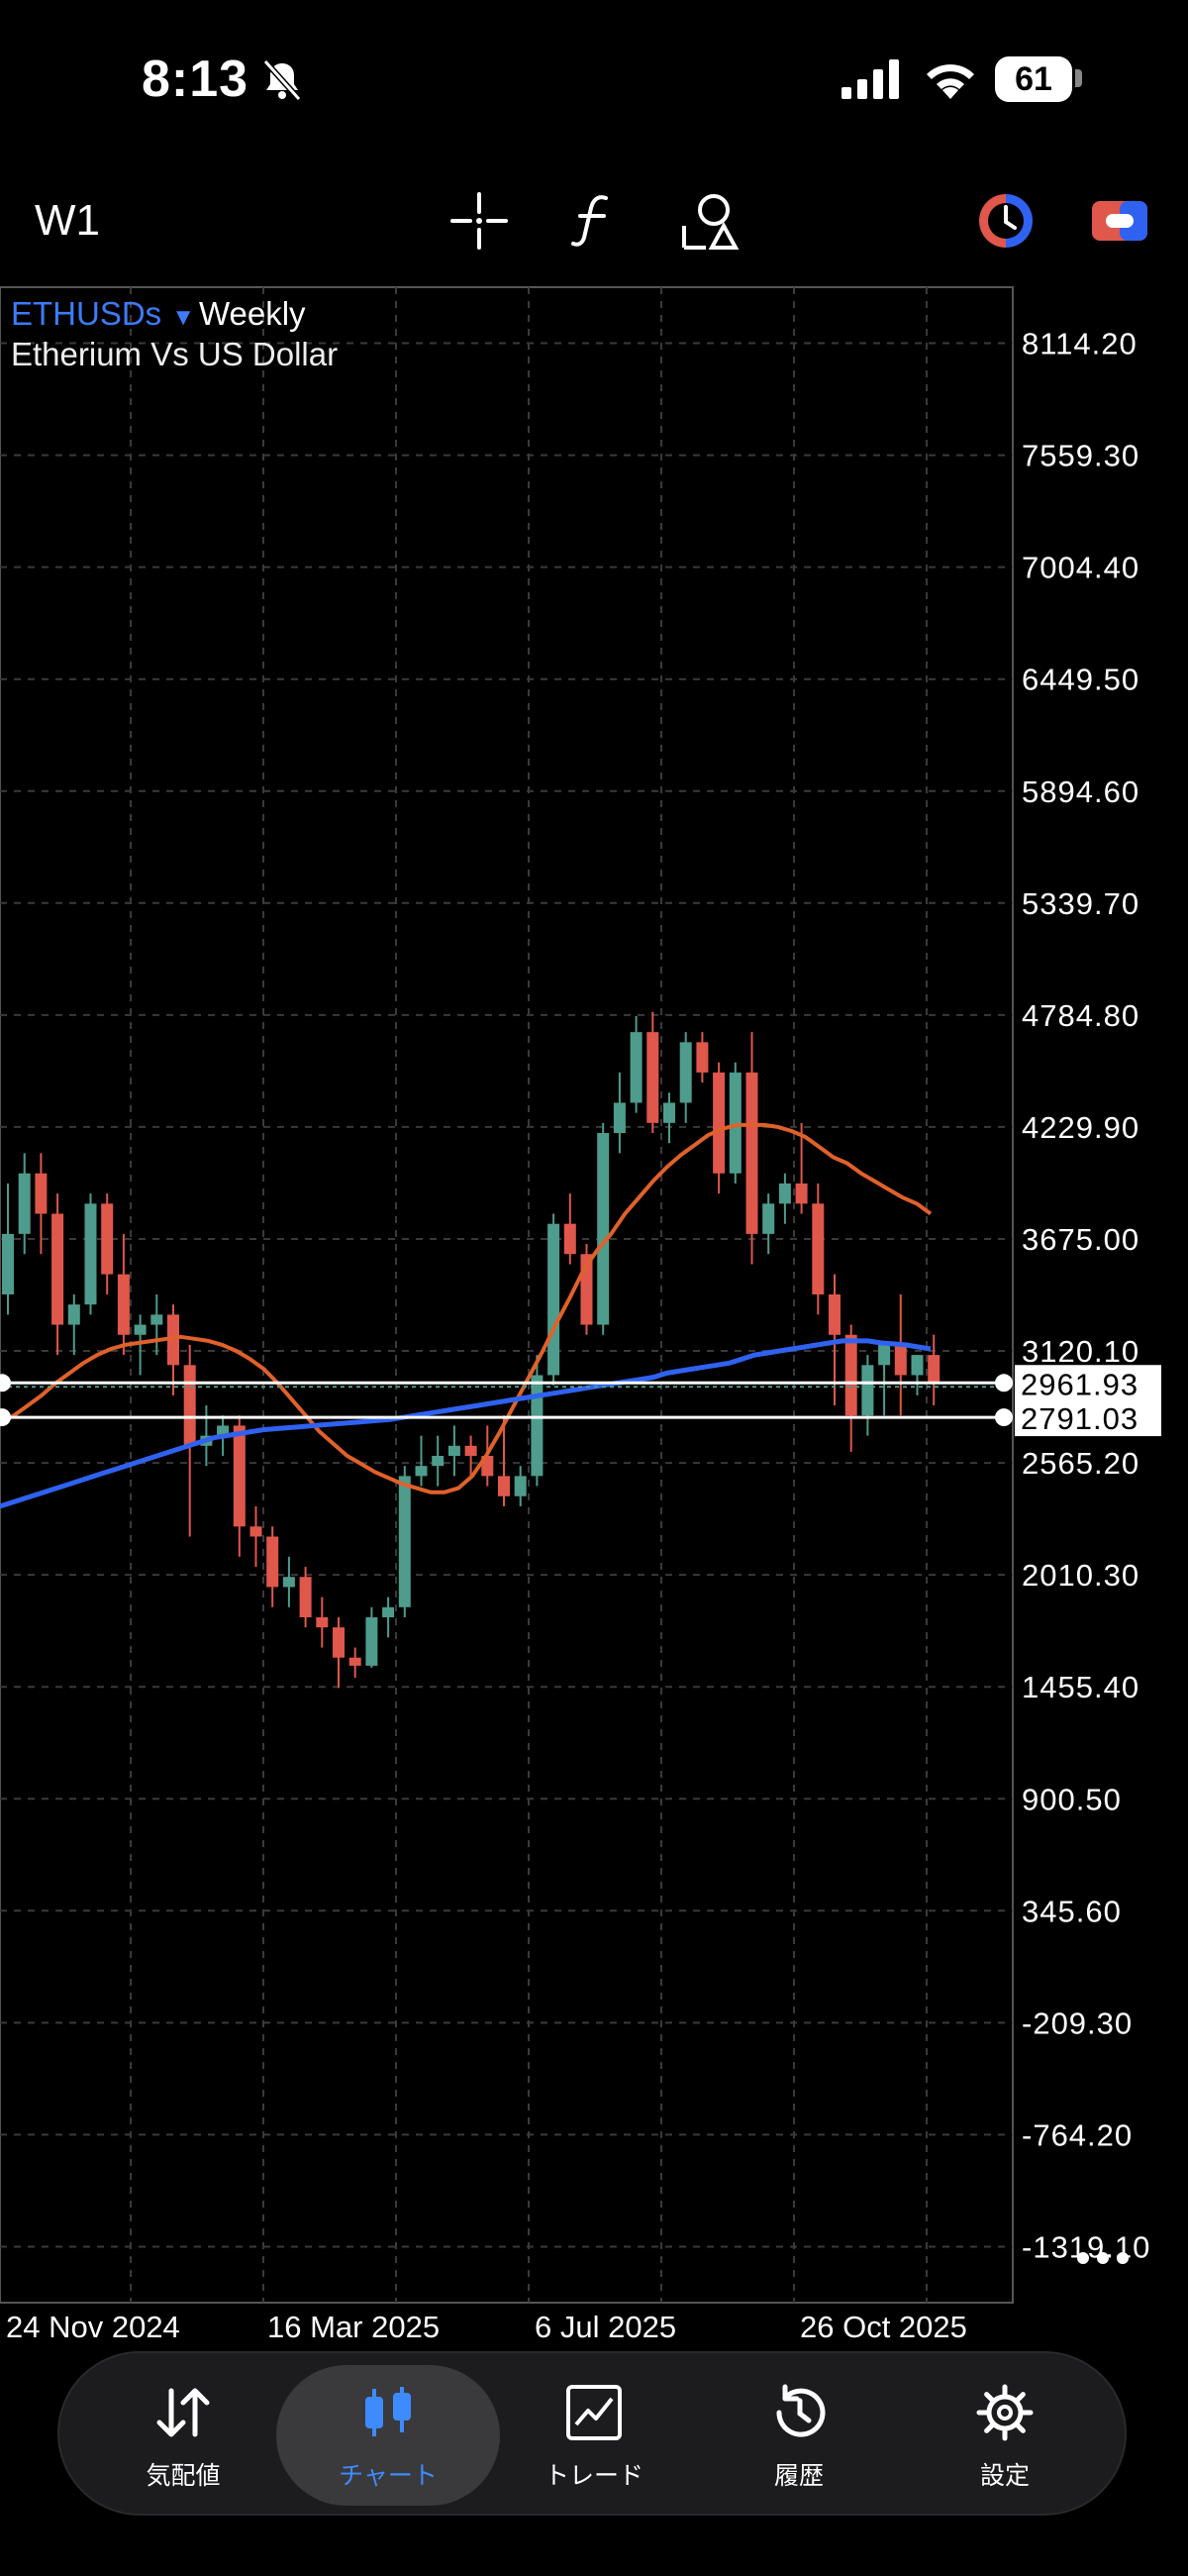 The width and height of the screenshot is (1188, 2576). What do you see at coordinates (594, 2476) in the screenshot?
I see `tab-label: トレード` at bounding box center [594, 2476].